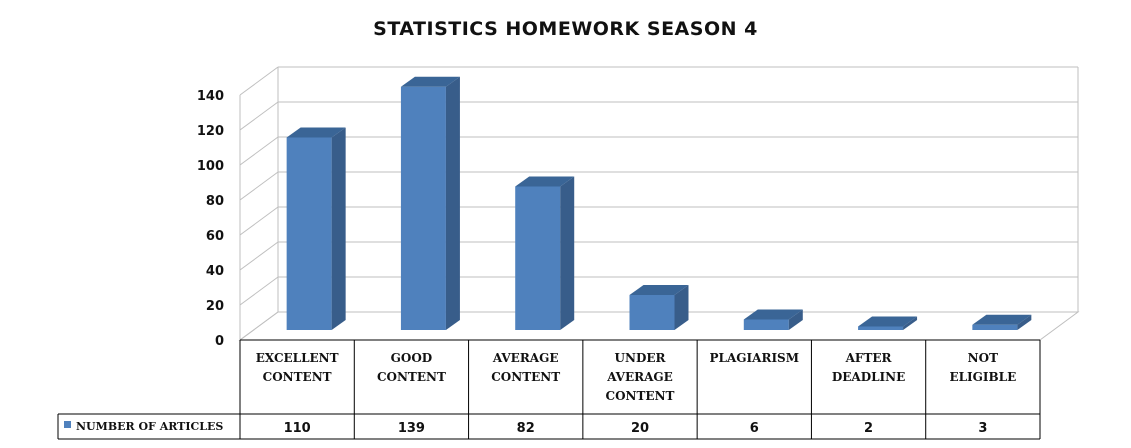 The width and height of the screenshot is (1131, 448). I want to click on data-label: 110, so click(297, 428).